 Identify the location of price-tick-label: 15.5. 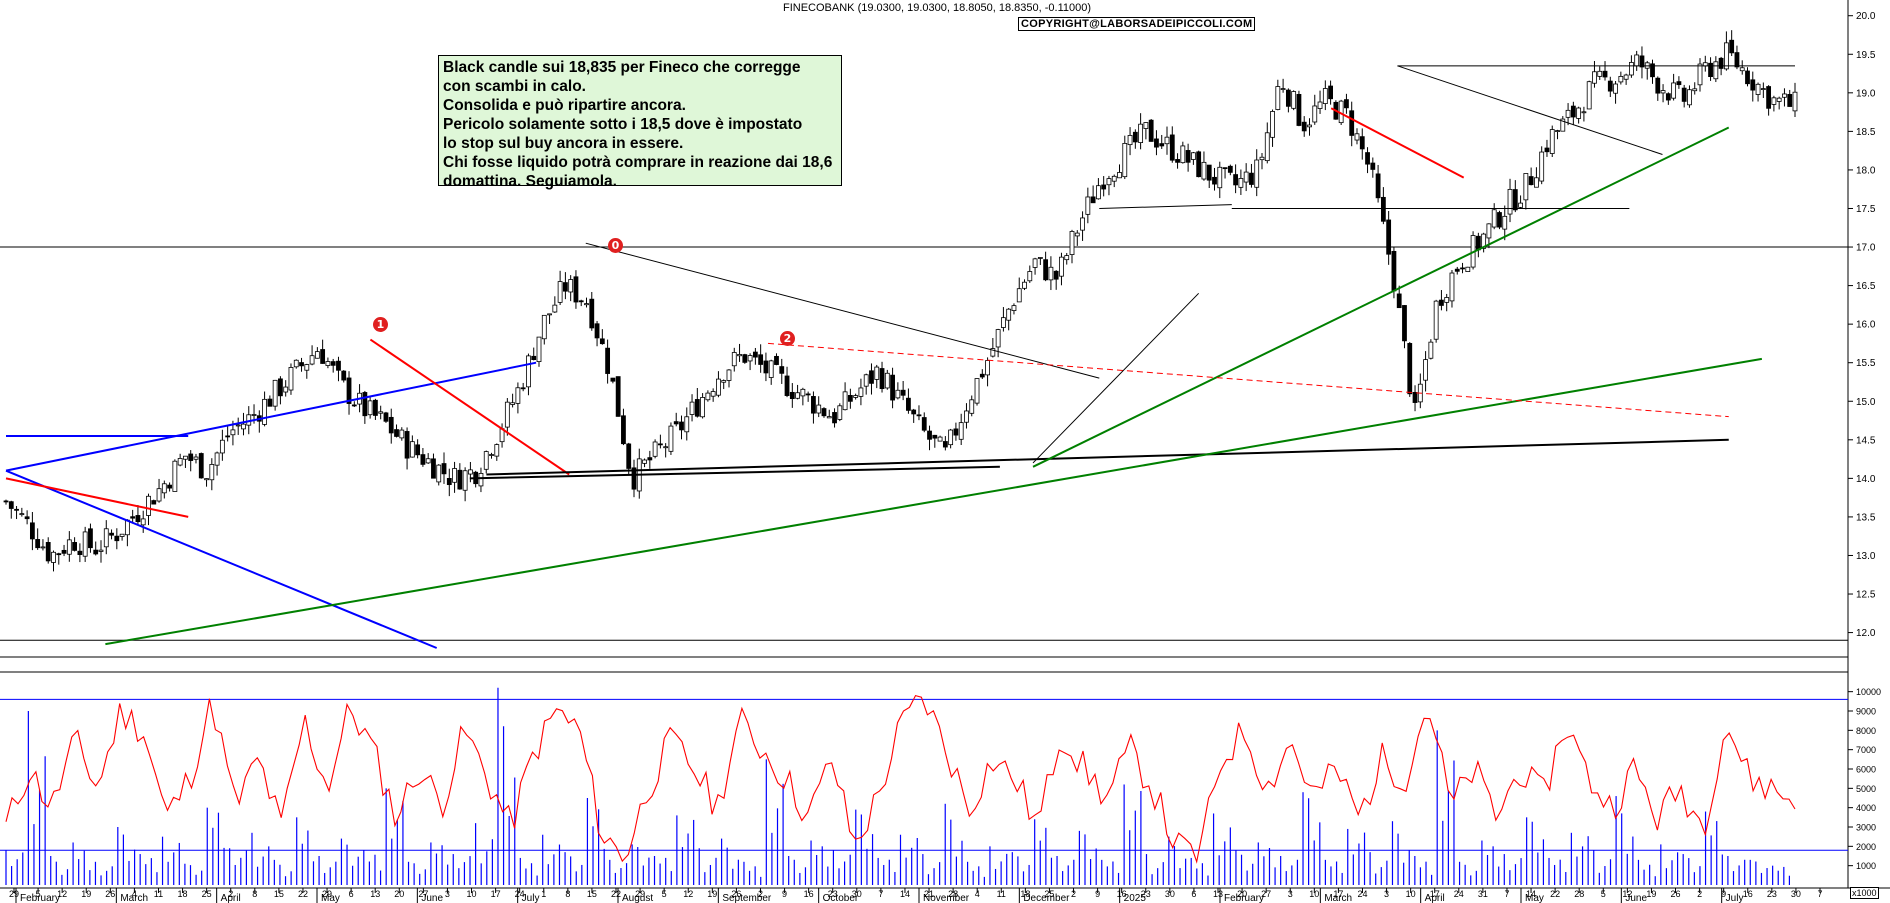
(1866, 363).